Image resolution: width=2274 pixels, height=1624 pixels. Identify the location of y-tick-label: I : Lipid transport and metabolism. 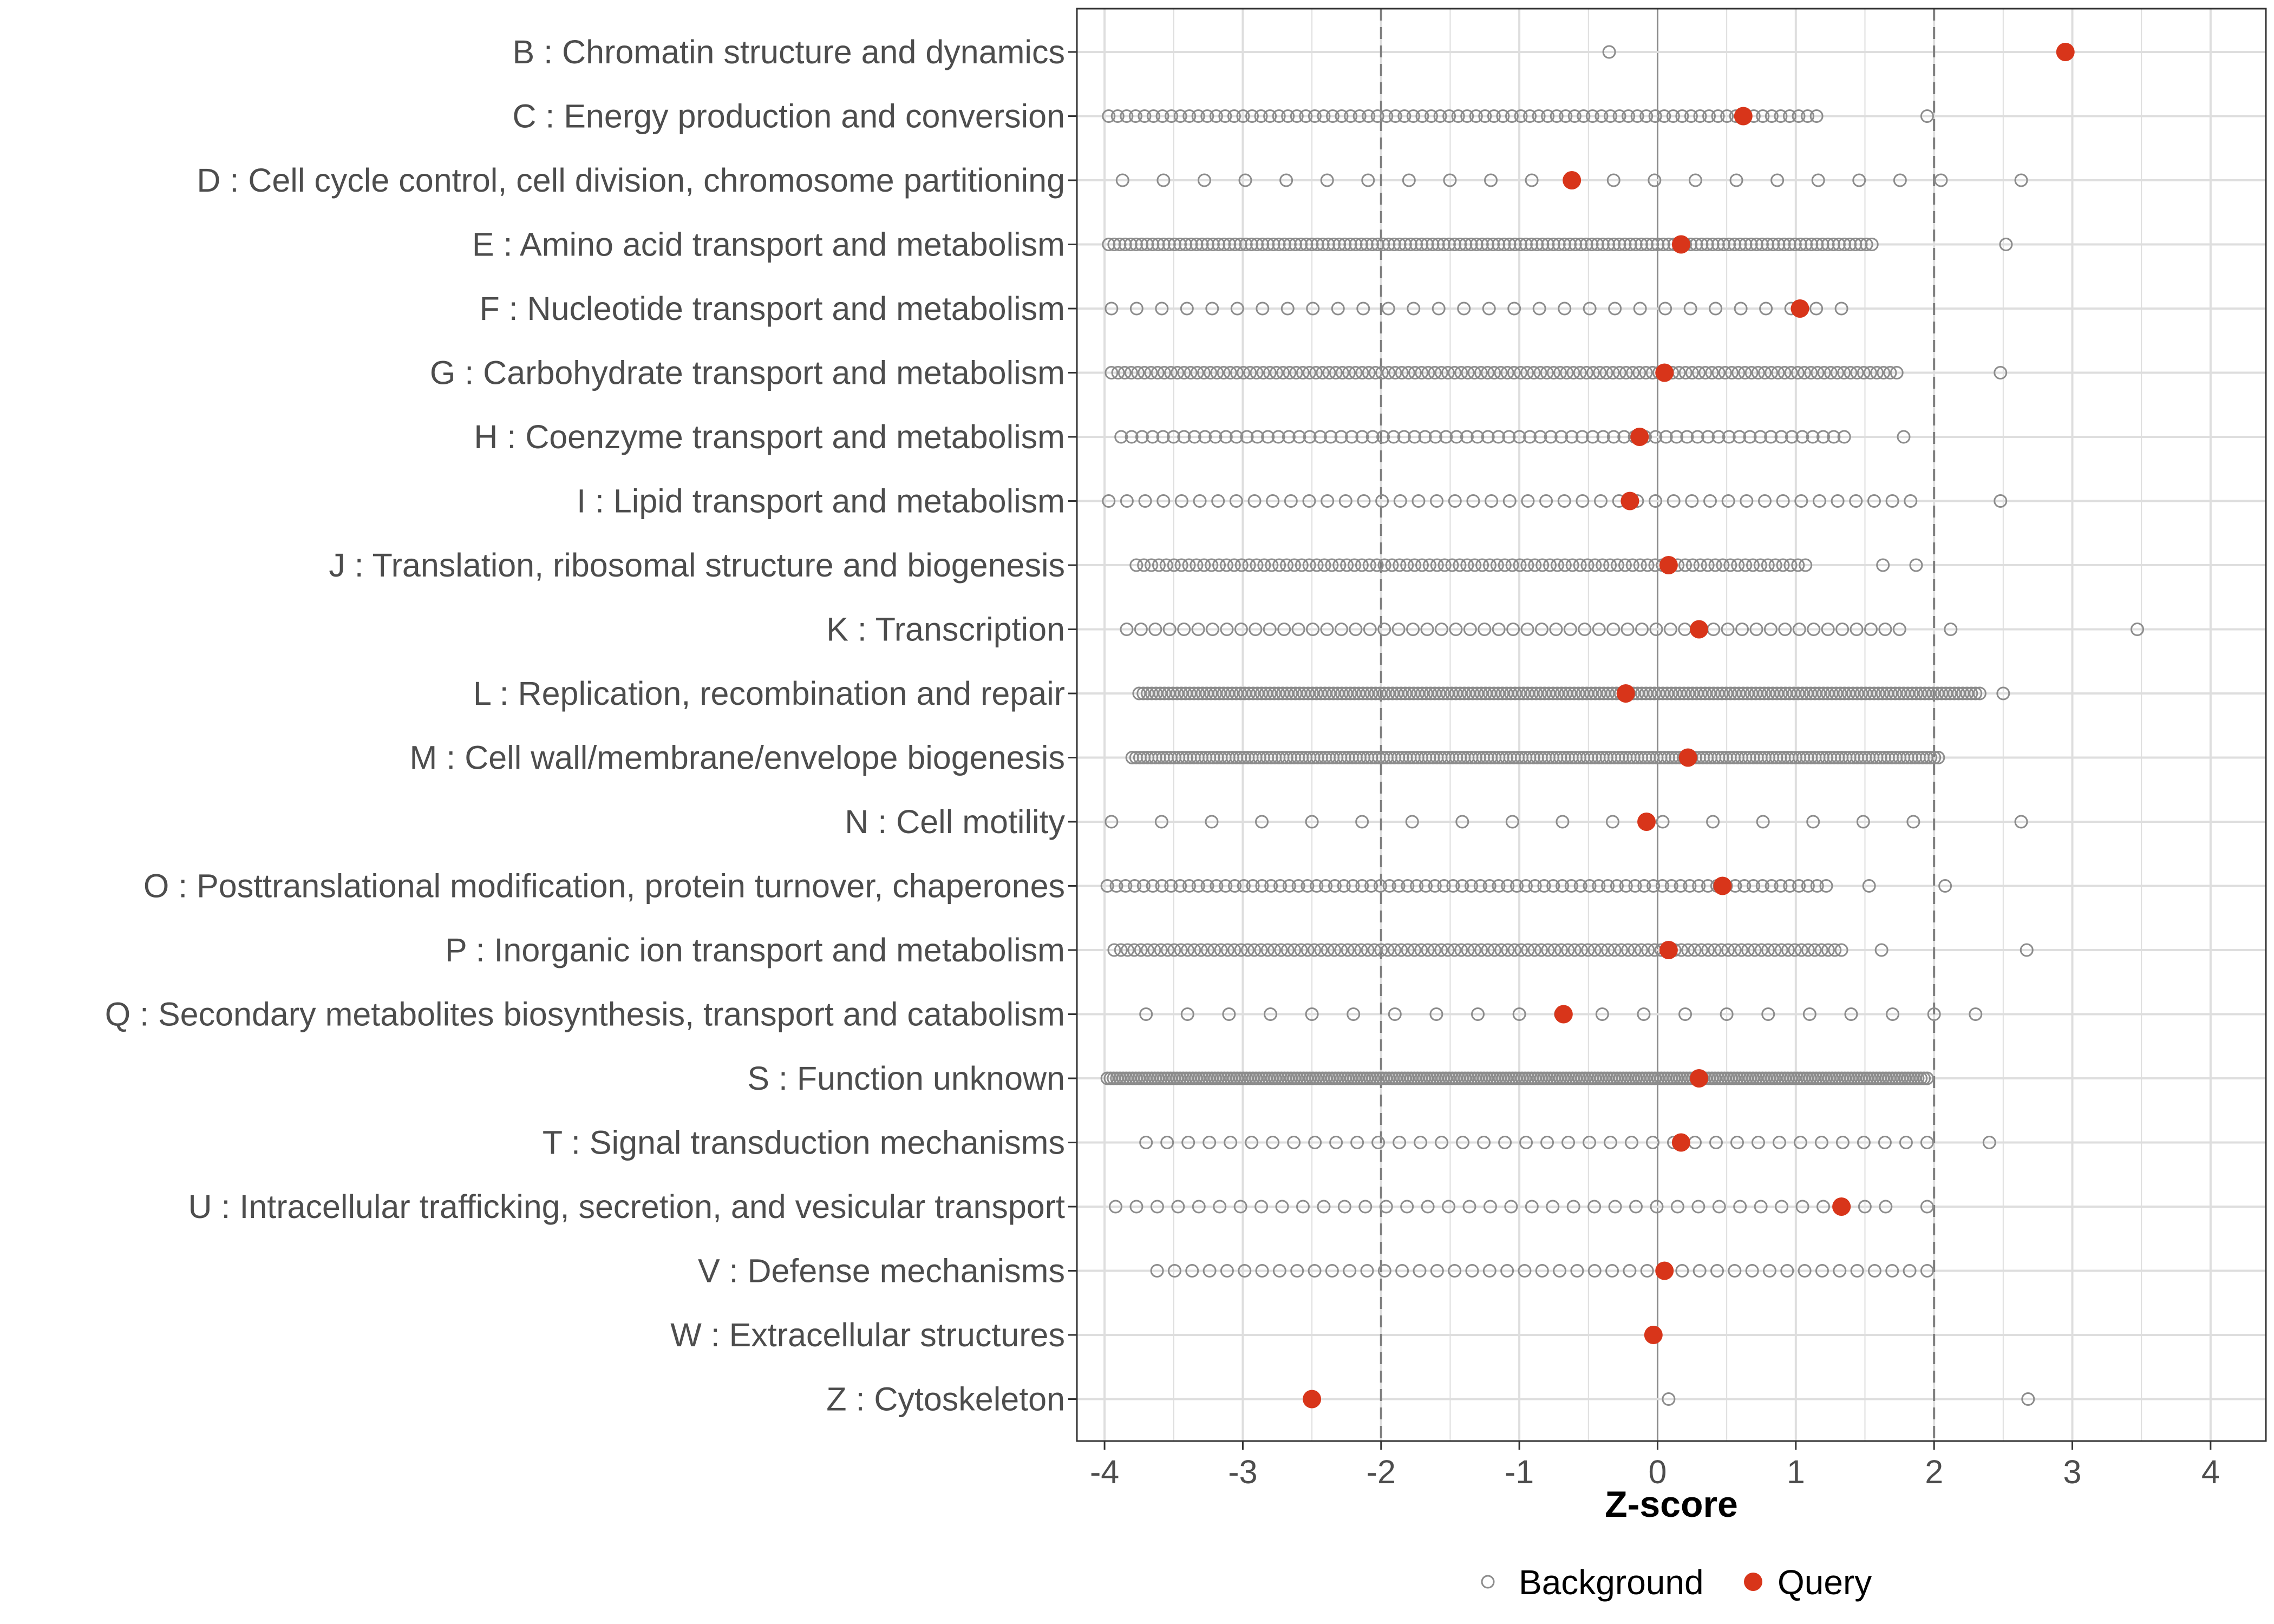
(821, 502).